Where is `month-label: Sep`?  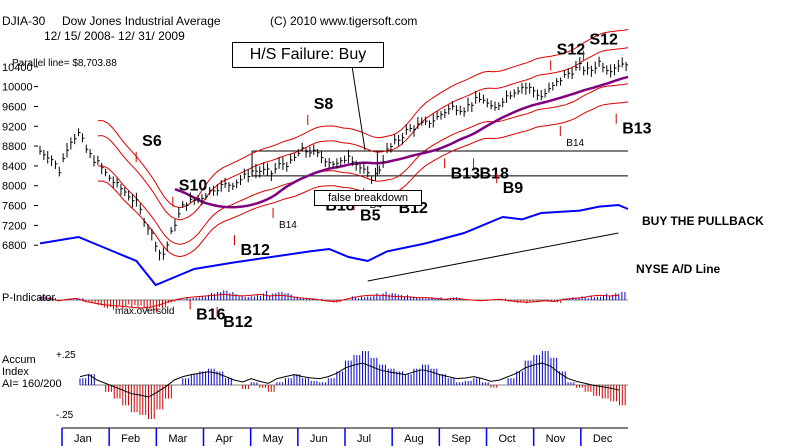 month-label: Sep is located at coordinates (461, 439).